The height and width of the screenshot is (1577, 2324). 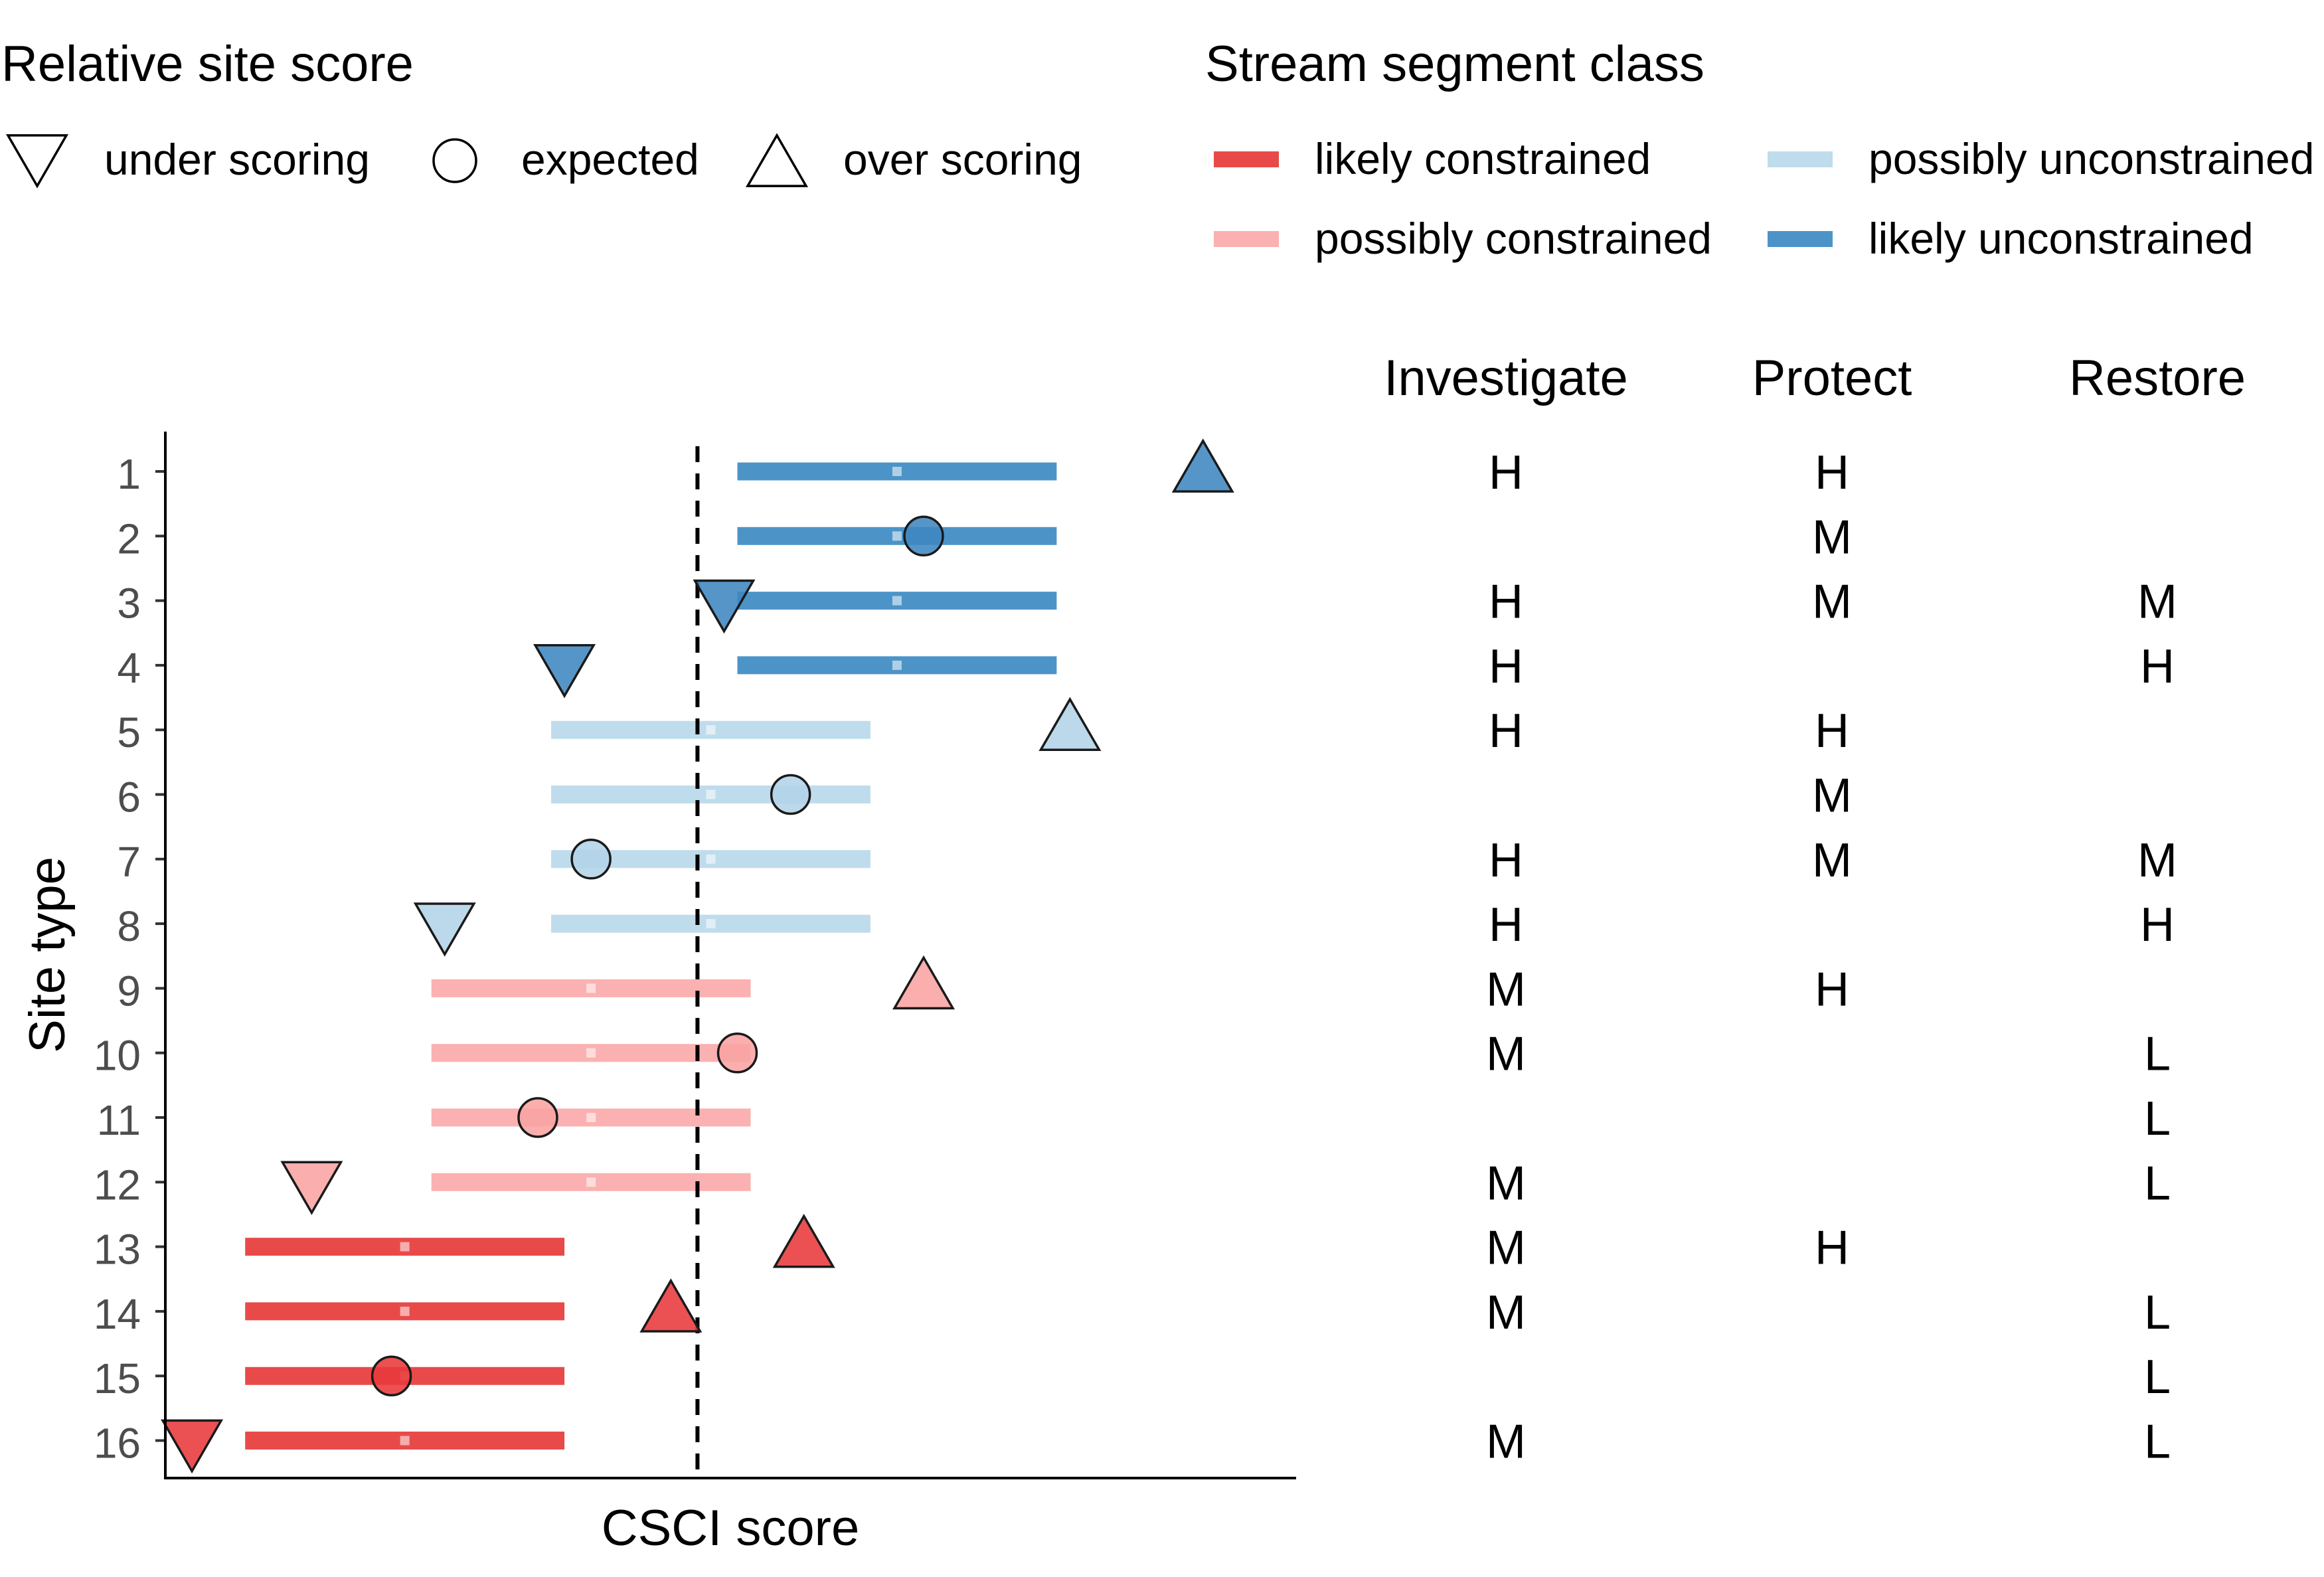 What do you see at coordinates (2157, 860) in the screenshot?
I see `priority-cell-restore-site-7: M` at bounding box center [2157, 860].